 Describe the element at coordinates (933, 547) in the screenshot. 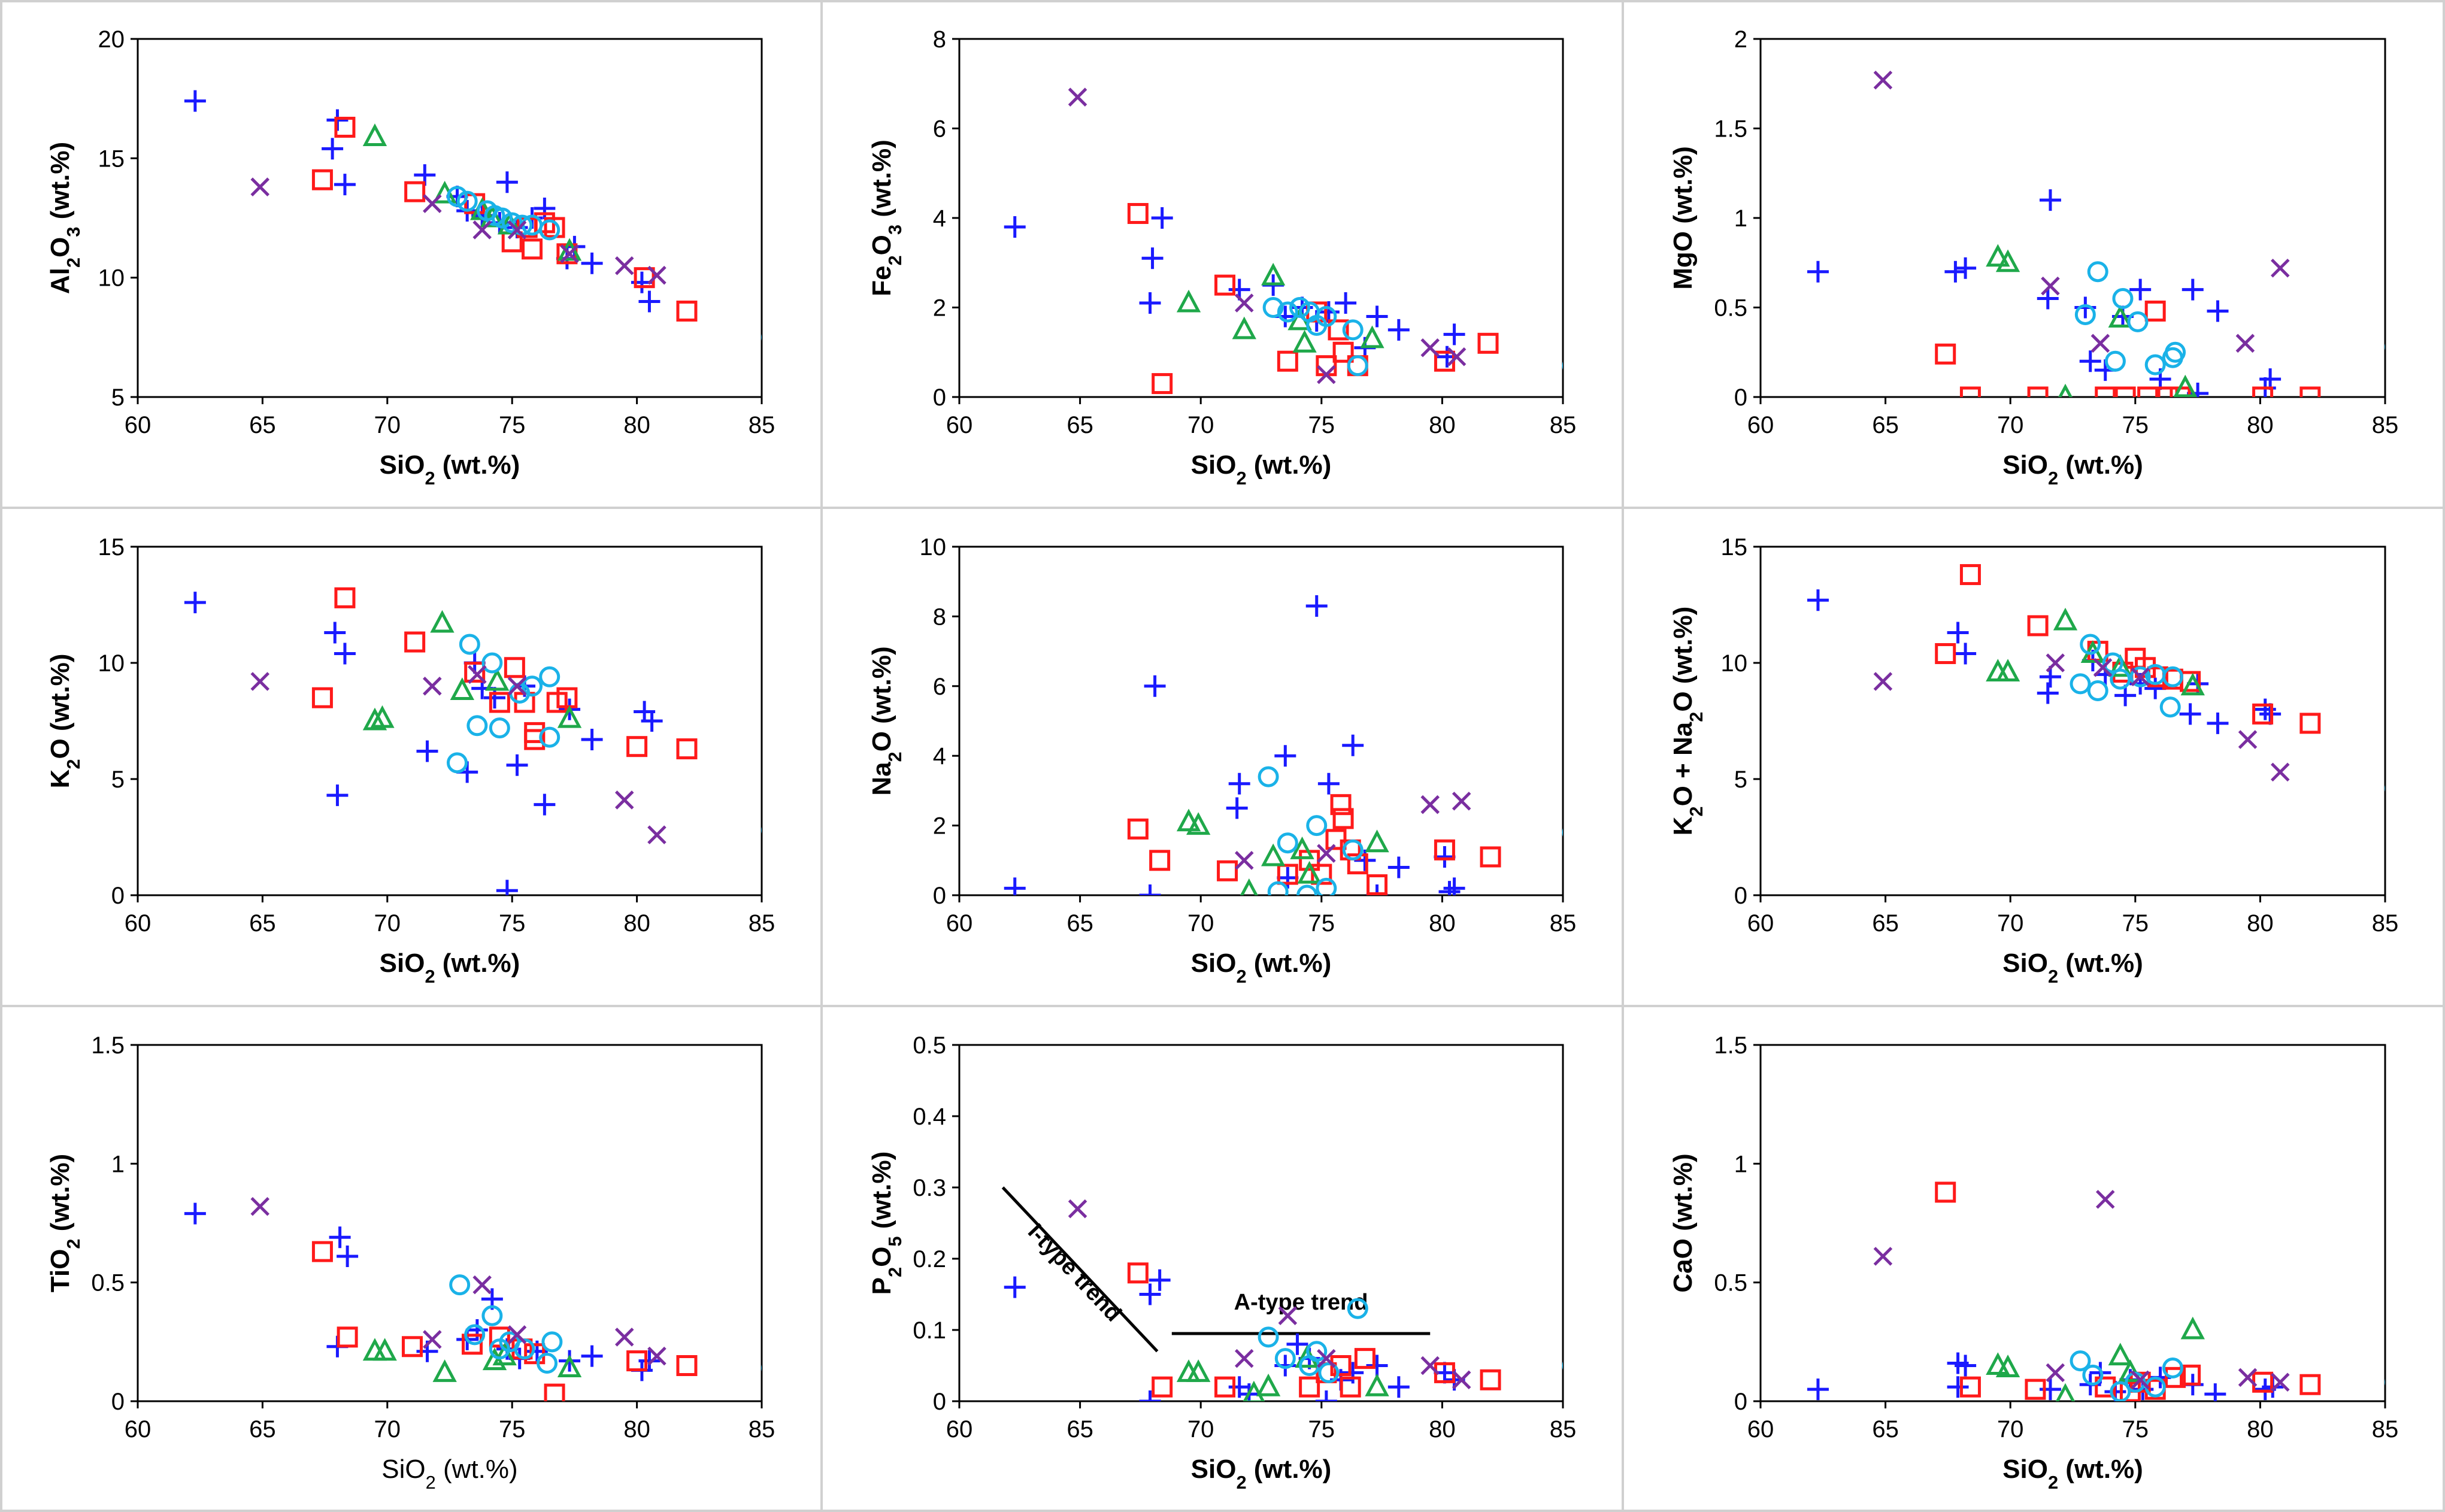

I see `y-tick-label: 10` at that location.